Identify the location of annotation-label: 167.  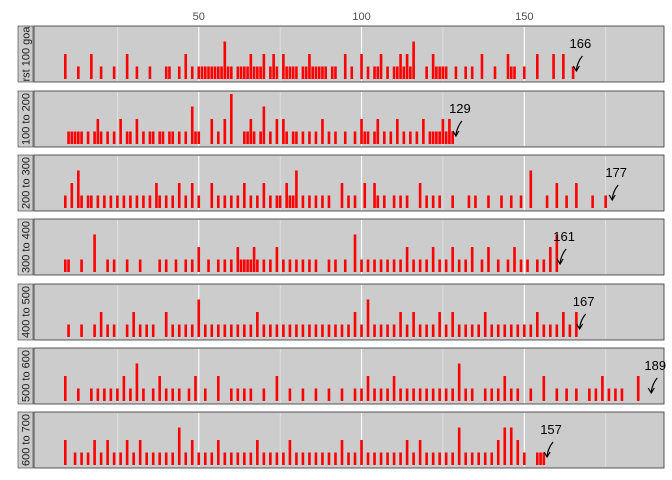
(584, 301).